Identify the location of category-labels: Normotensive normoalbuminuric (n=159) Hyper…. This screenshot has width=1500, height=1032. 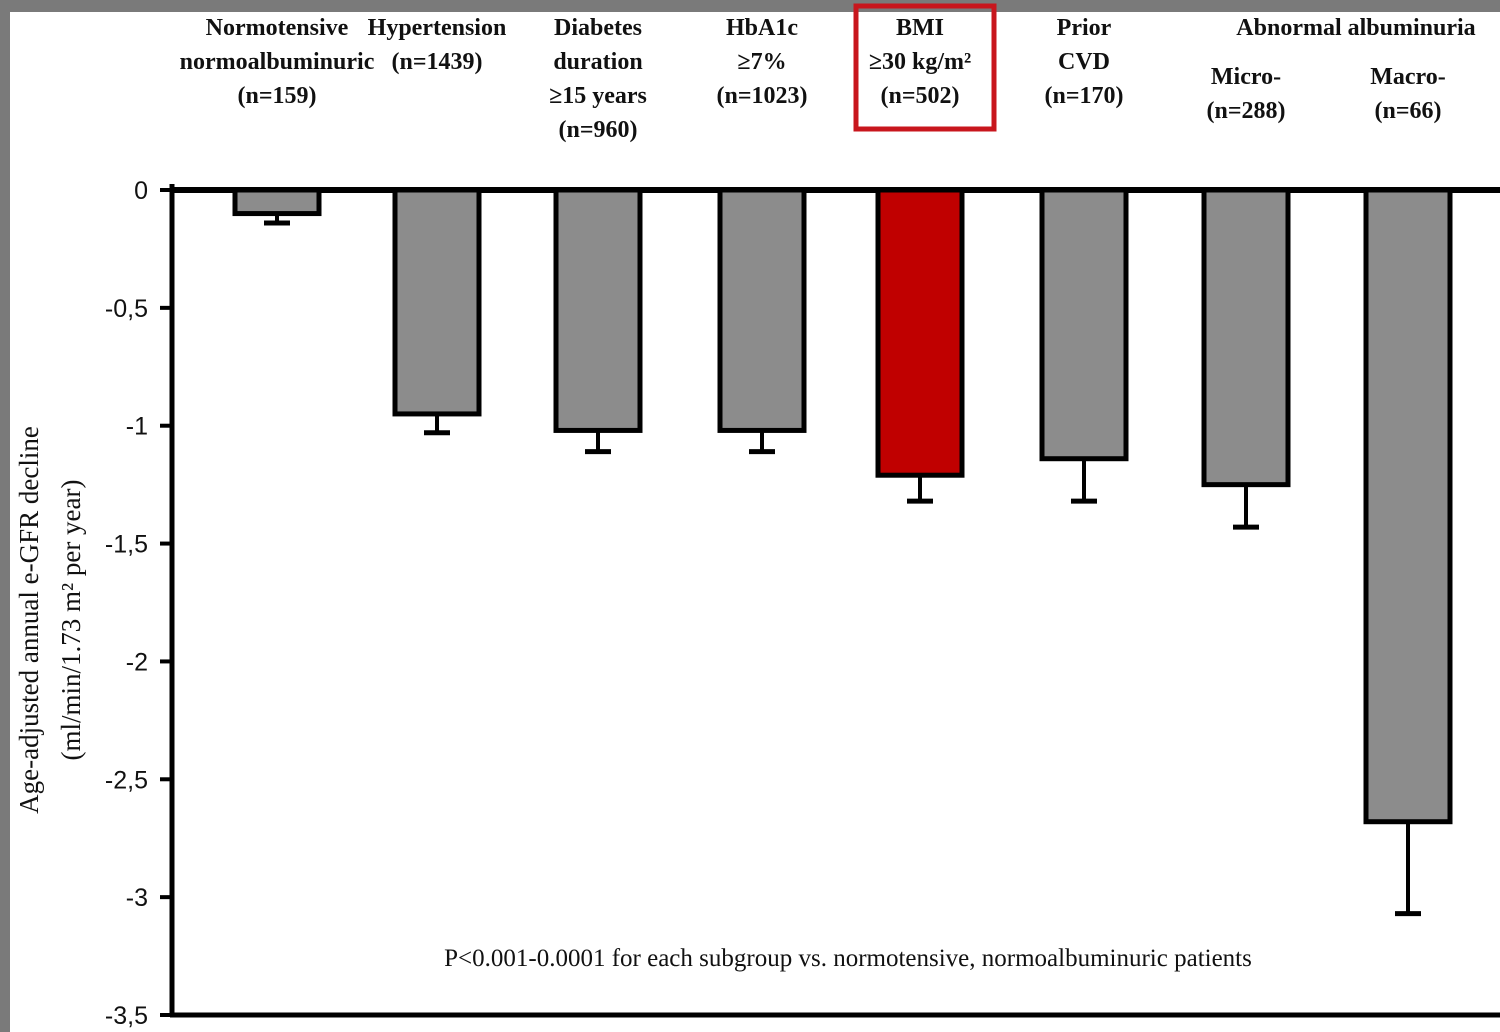
(813, 73).